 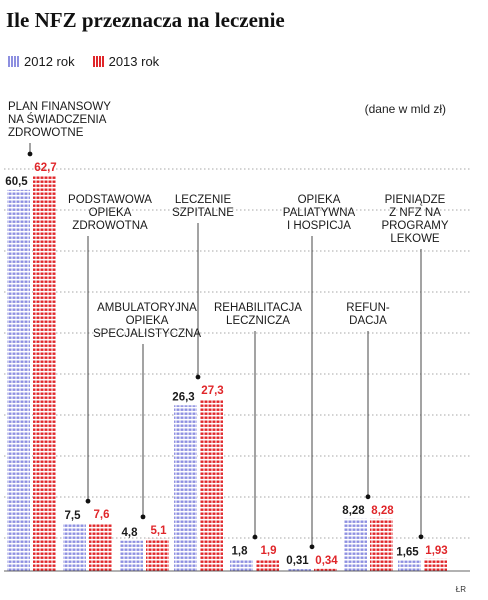 I want to click on value-label-2013-7: 1,93, so click(x=436, y=551).